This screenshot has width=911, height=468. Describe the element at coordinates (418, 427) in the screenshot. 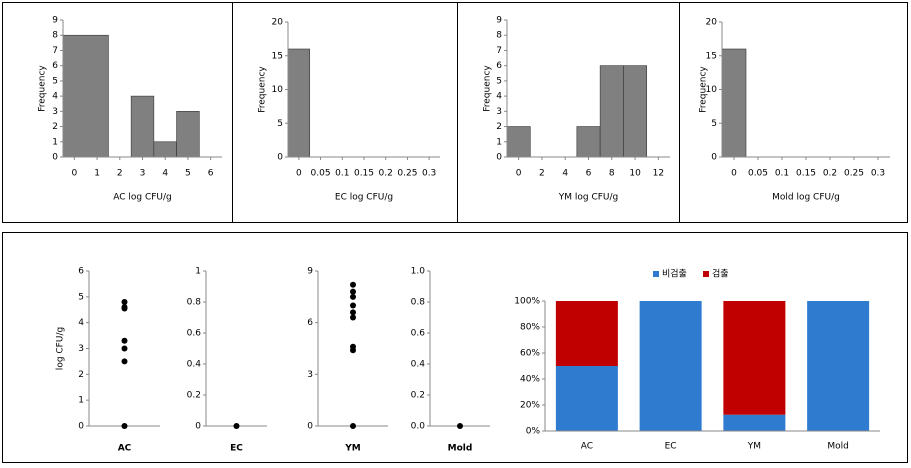

I see `y-tick-label: 0.0` at that location.